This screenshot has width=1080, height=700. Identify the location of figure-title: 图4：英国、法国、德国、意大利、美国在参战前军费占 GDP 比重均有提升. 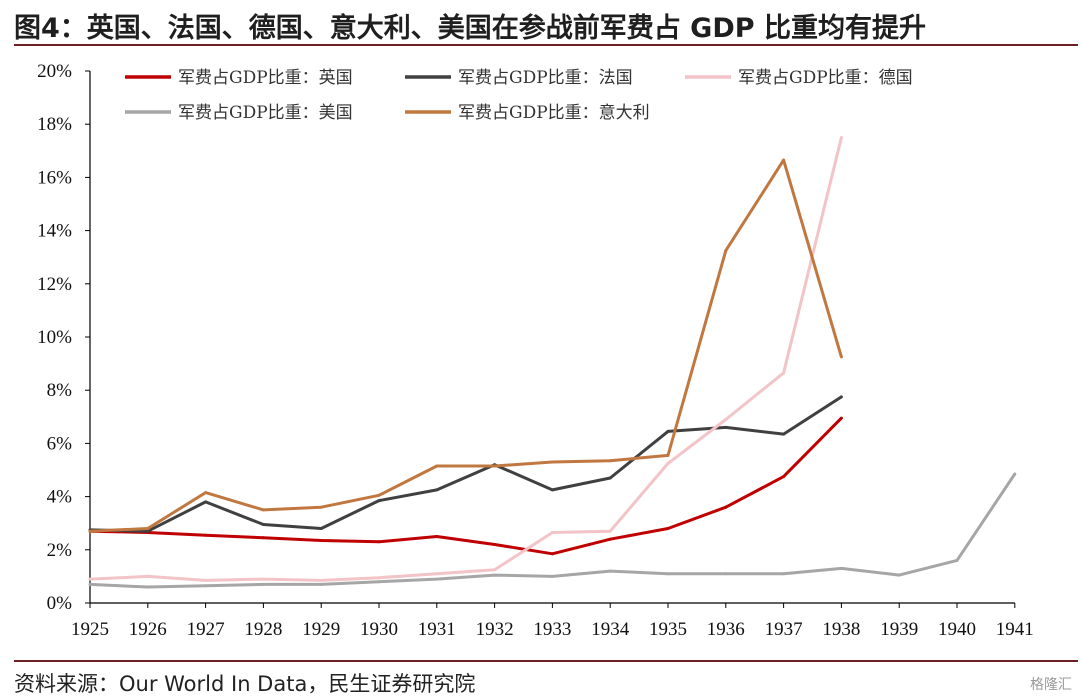
(470, 28).